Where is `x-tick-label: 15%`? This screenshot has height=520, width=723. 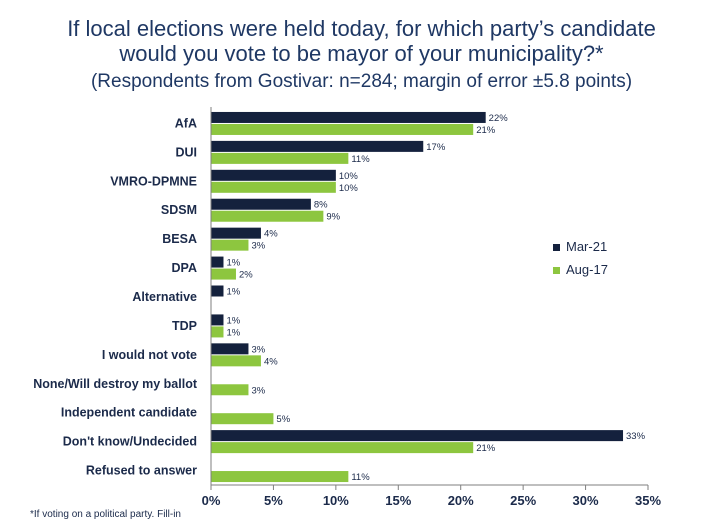
x-tick-label: 15% is located at coordinates (398, 500).